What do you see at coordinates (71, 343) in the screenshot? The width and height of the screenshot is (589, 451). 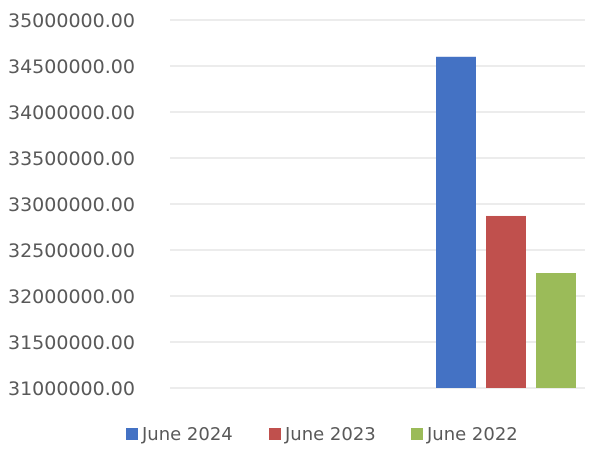 I see `y-tick-label: 31500000.00` at bounding box center [71, 343].